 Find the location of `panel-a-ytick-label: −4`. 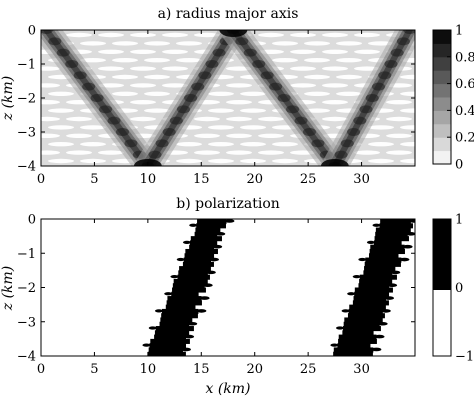

panel-a-ytick-label: −4 is located at coordinates (26, 167).